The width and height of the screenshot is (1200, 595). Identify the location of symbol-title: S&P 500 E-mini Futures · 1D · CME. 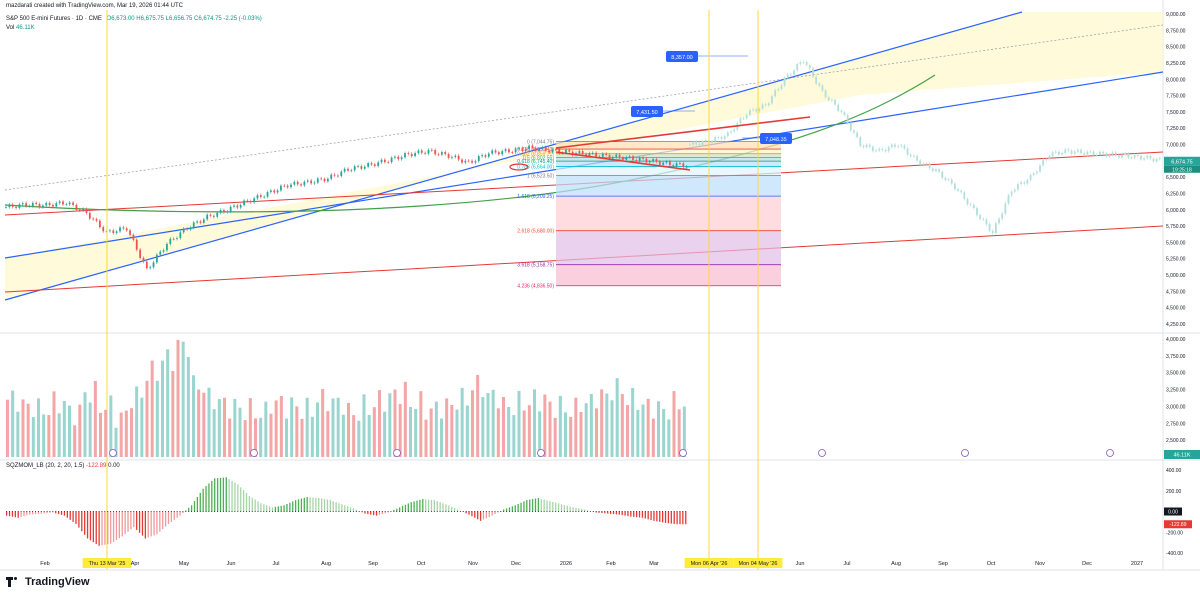
(54, 19).